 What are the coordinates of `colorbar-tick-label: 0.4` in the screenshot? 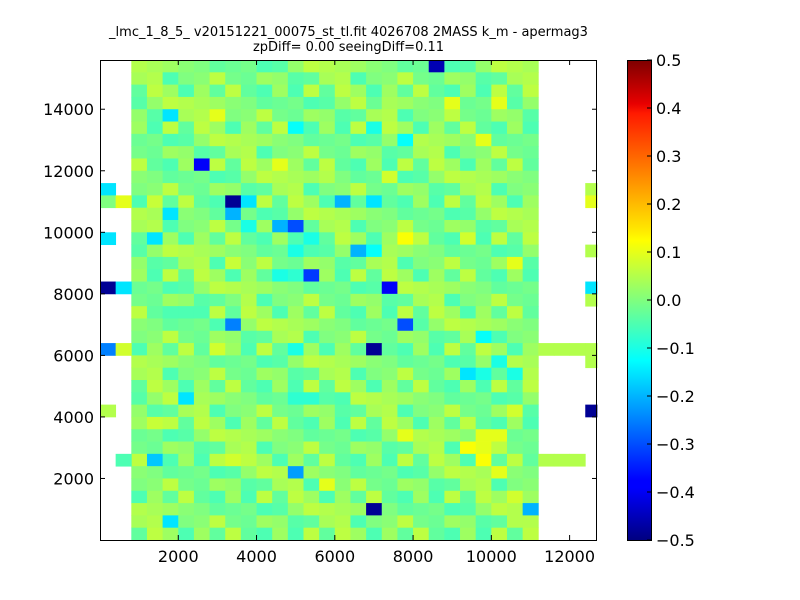 It's located at (668, 108).